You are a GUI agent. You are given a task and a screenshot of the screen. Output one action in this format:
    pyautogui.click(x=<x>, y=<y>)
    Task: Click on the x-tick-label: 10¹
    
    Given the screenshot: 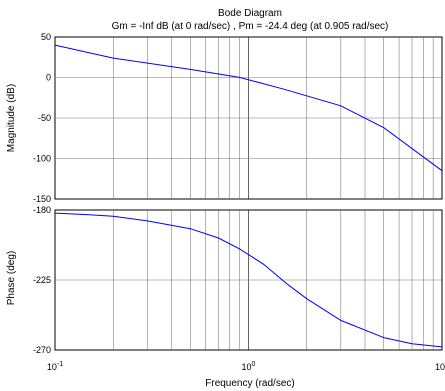 What is the action you would take?
    pyautogui.click(x=440, y=366)
    